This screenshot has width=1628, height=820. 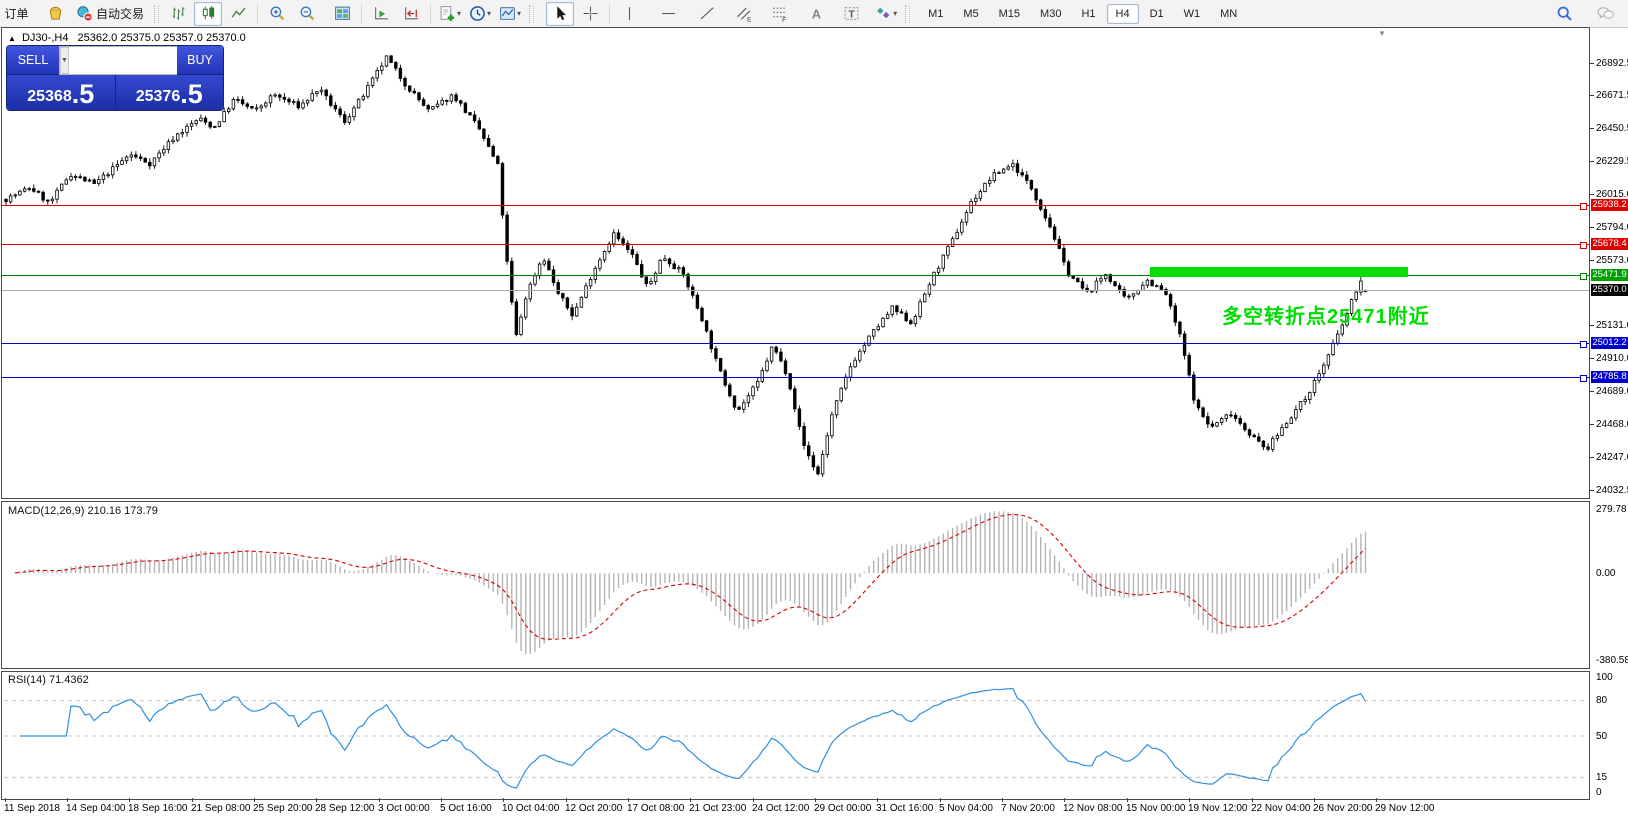 I want to click on cursor-icon, so click(x=561, y=13).